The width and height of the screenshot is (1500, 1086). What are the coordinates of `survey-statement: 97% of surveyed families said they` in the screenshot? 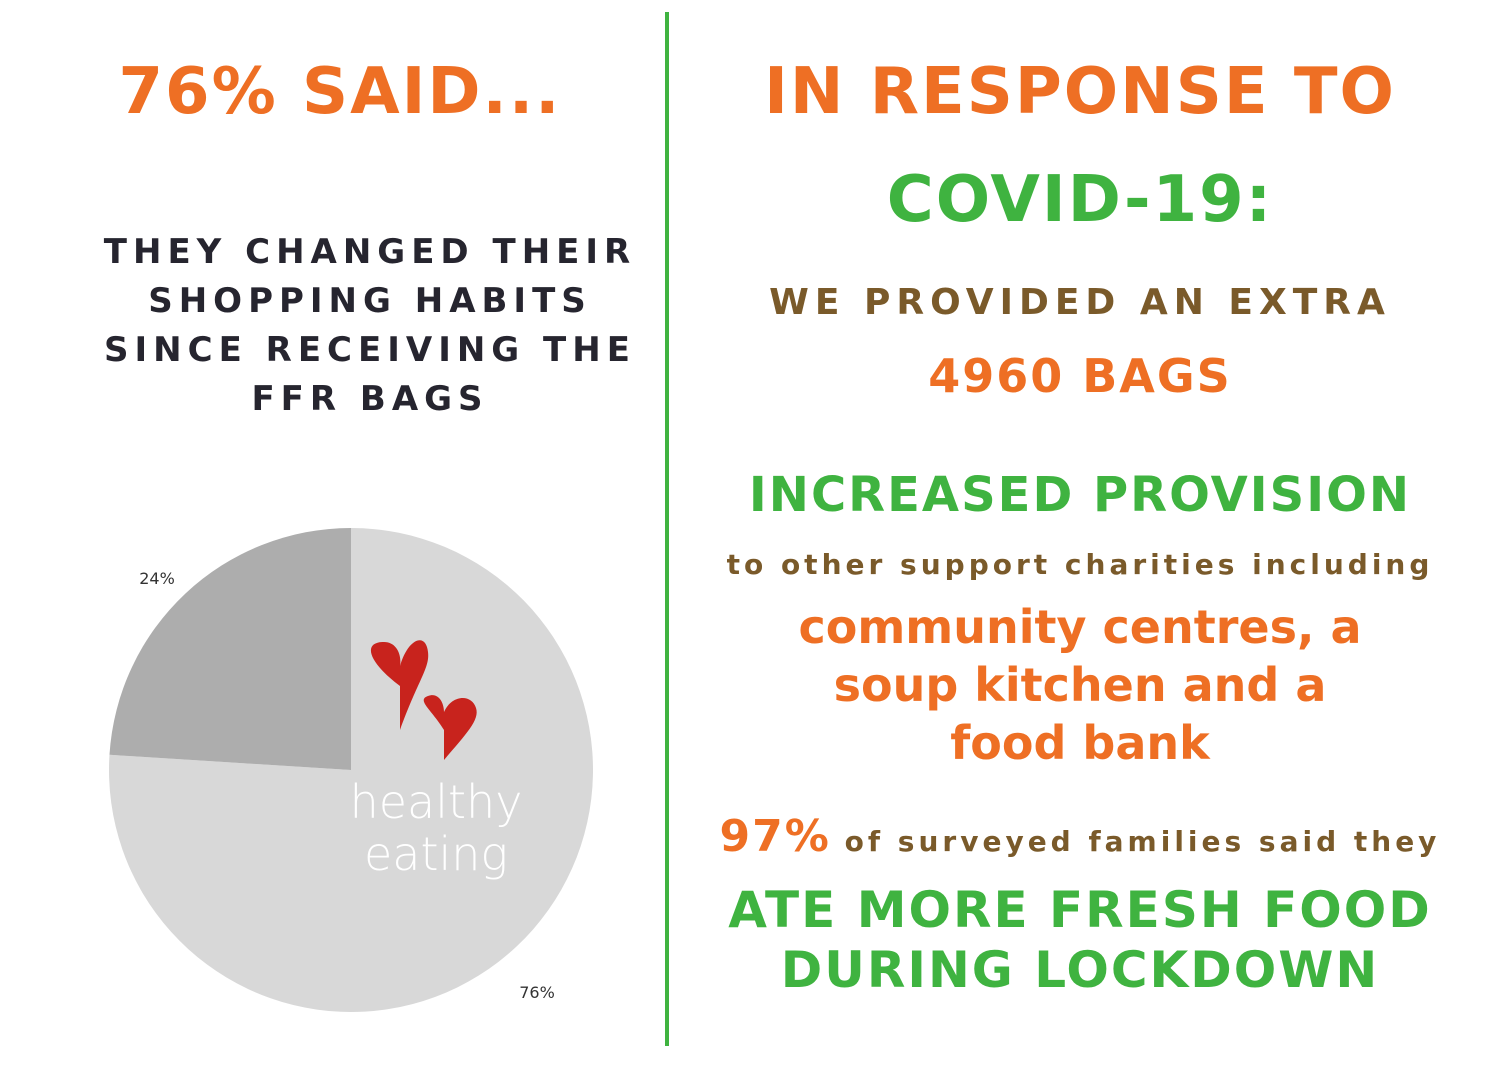 It's located at (1080, 839).